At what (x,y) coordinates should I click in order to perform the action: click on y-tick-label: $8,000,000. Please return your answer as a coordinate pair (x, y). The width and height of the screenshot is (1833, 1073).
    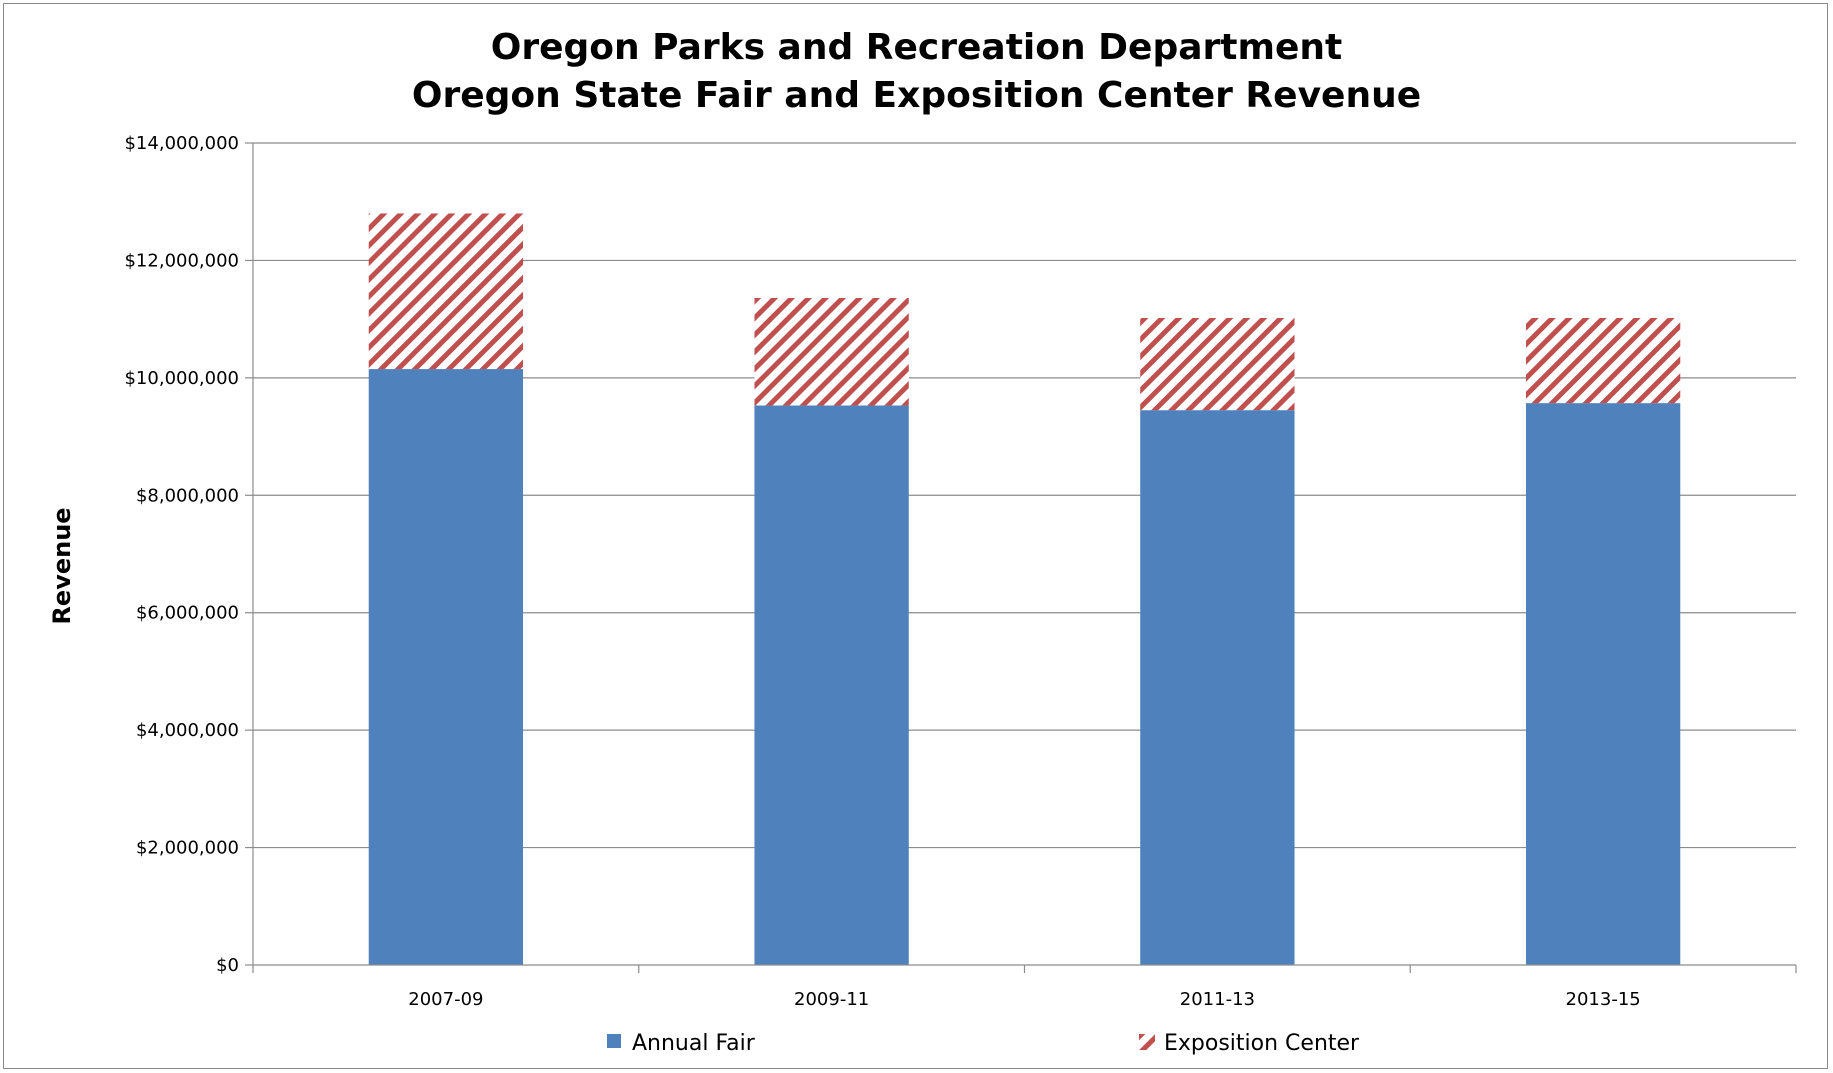
    Looking at the image, I should click on (187, 495).